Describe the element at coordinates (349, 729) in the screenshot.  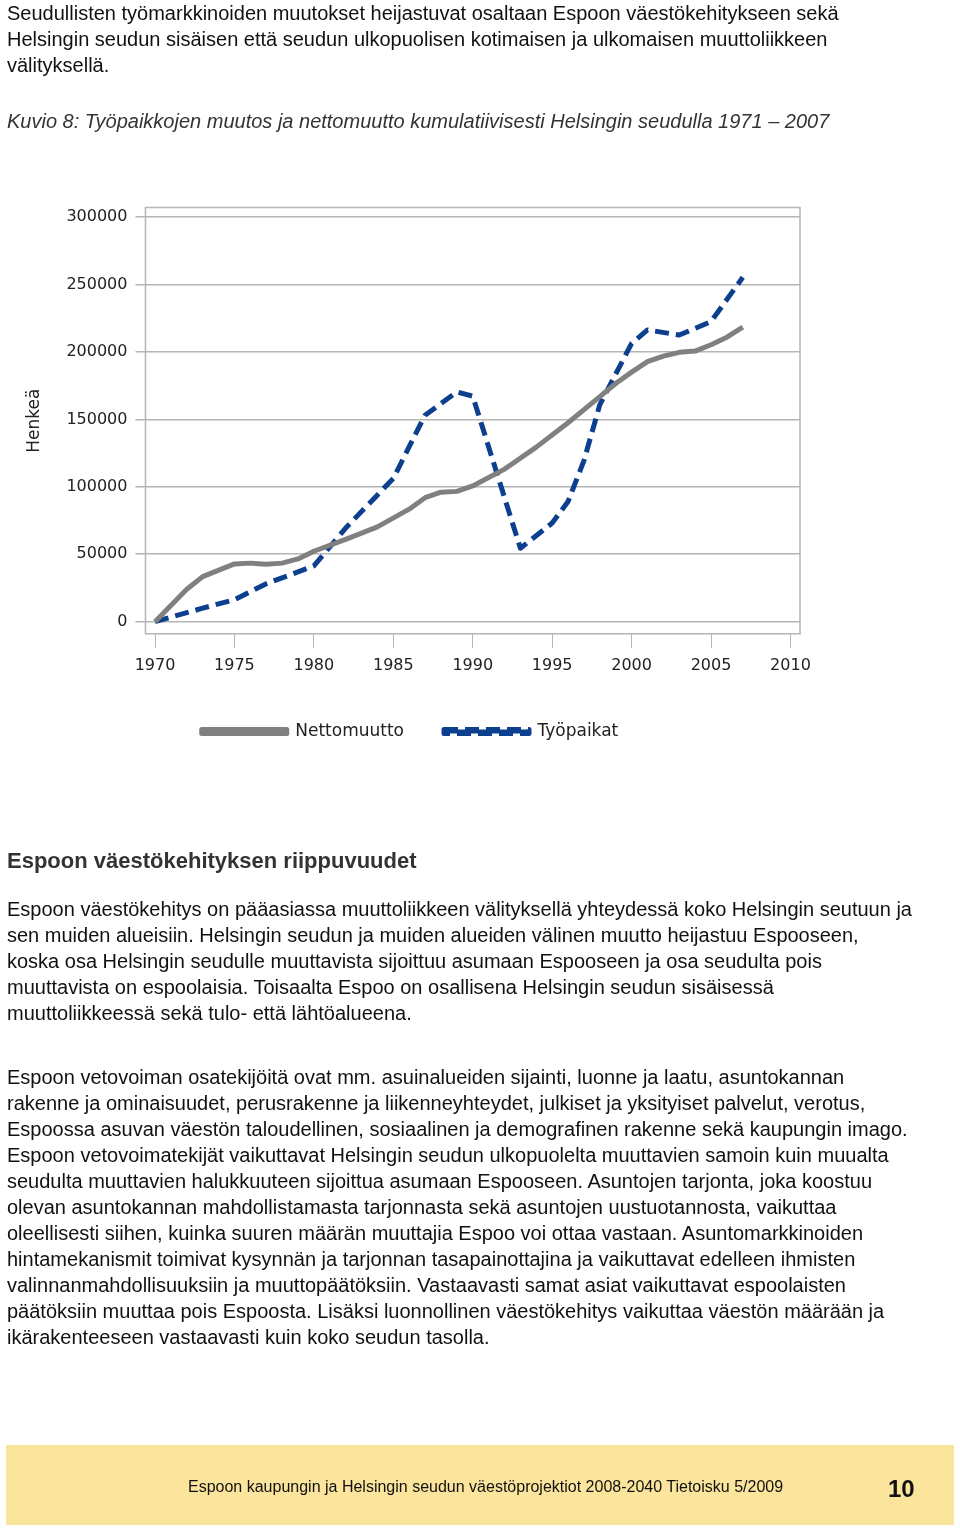
I see `legend-label: Nettomuutto` at that location.